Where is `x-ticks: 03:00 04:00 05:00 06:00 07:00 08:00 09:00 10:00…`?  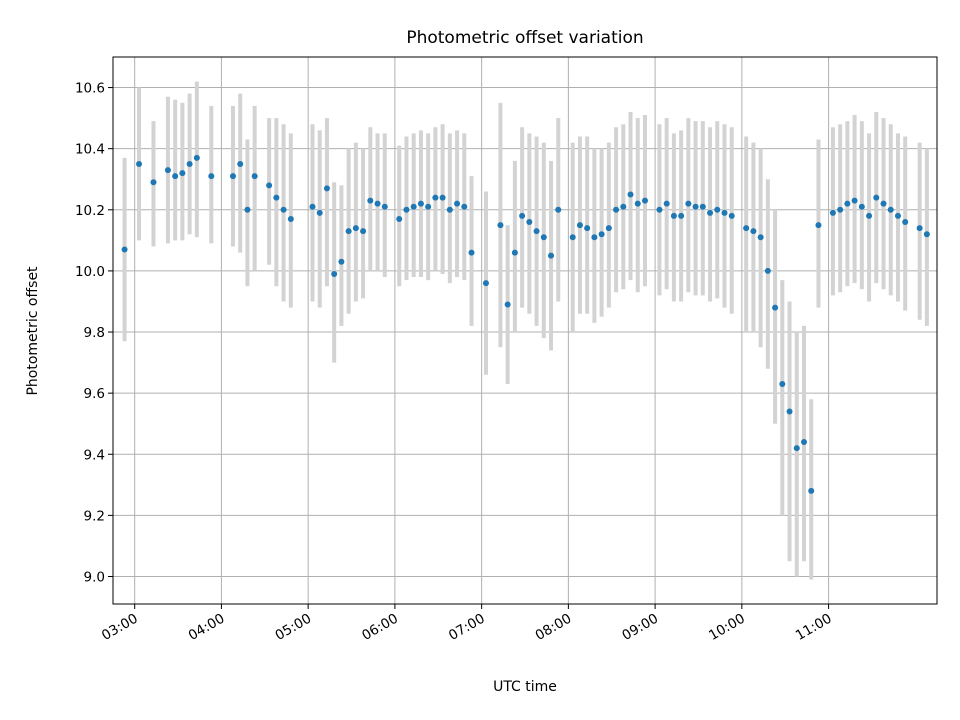
x-ticks: 03:00 04:00 05:00 06:00 07:00 08:00 09:00 10:00… is located at coordinates (467, 624).